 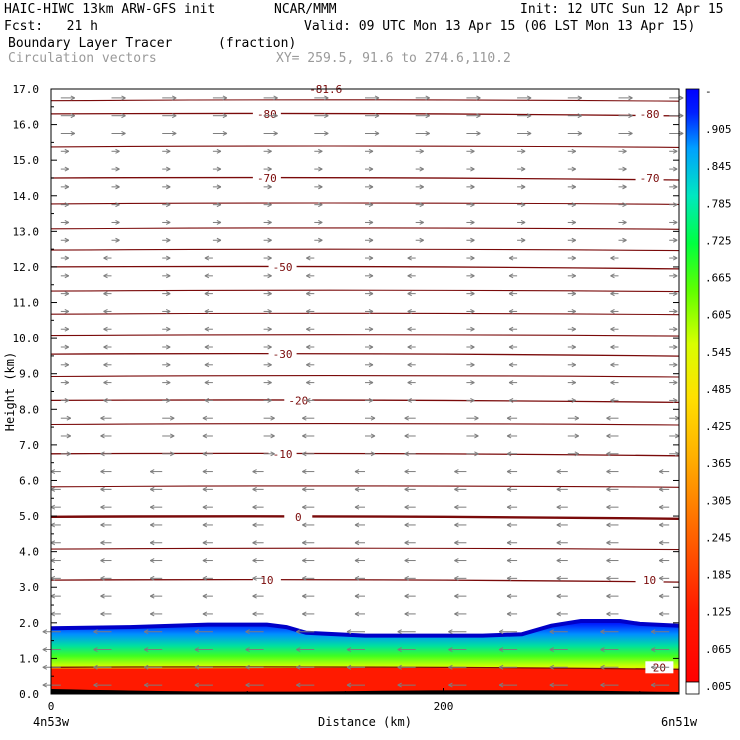 What do you see at coordinates (679, 722) in the screenshot?
I see `x-end-label-right: 6n51w` at bounding box center [679, 722].